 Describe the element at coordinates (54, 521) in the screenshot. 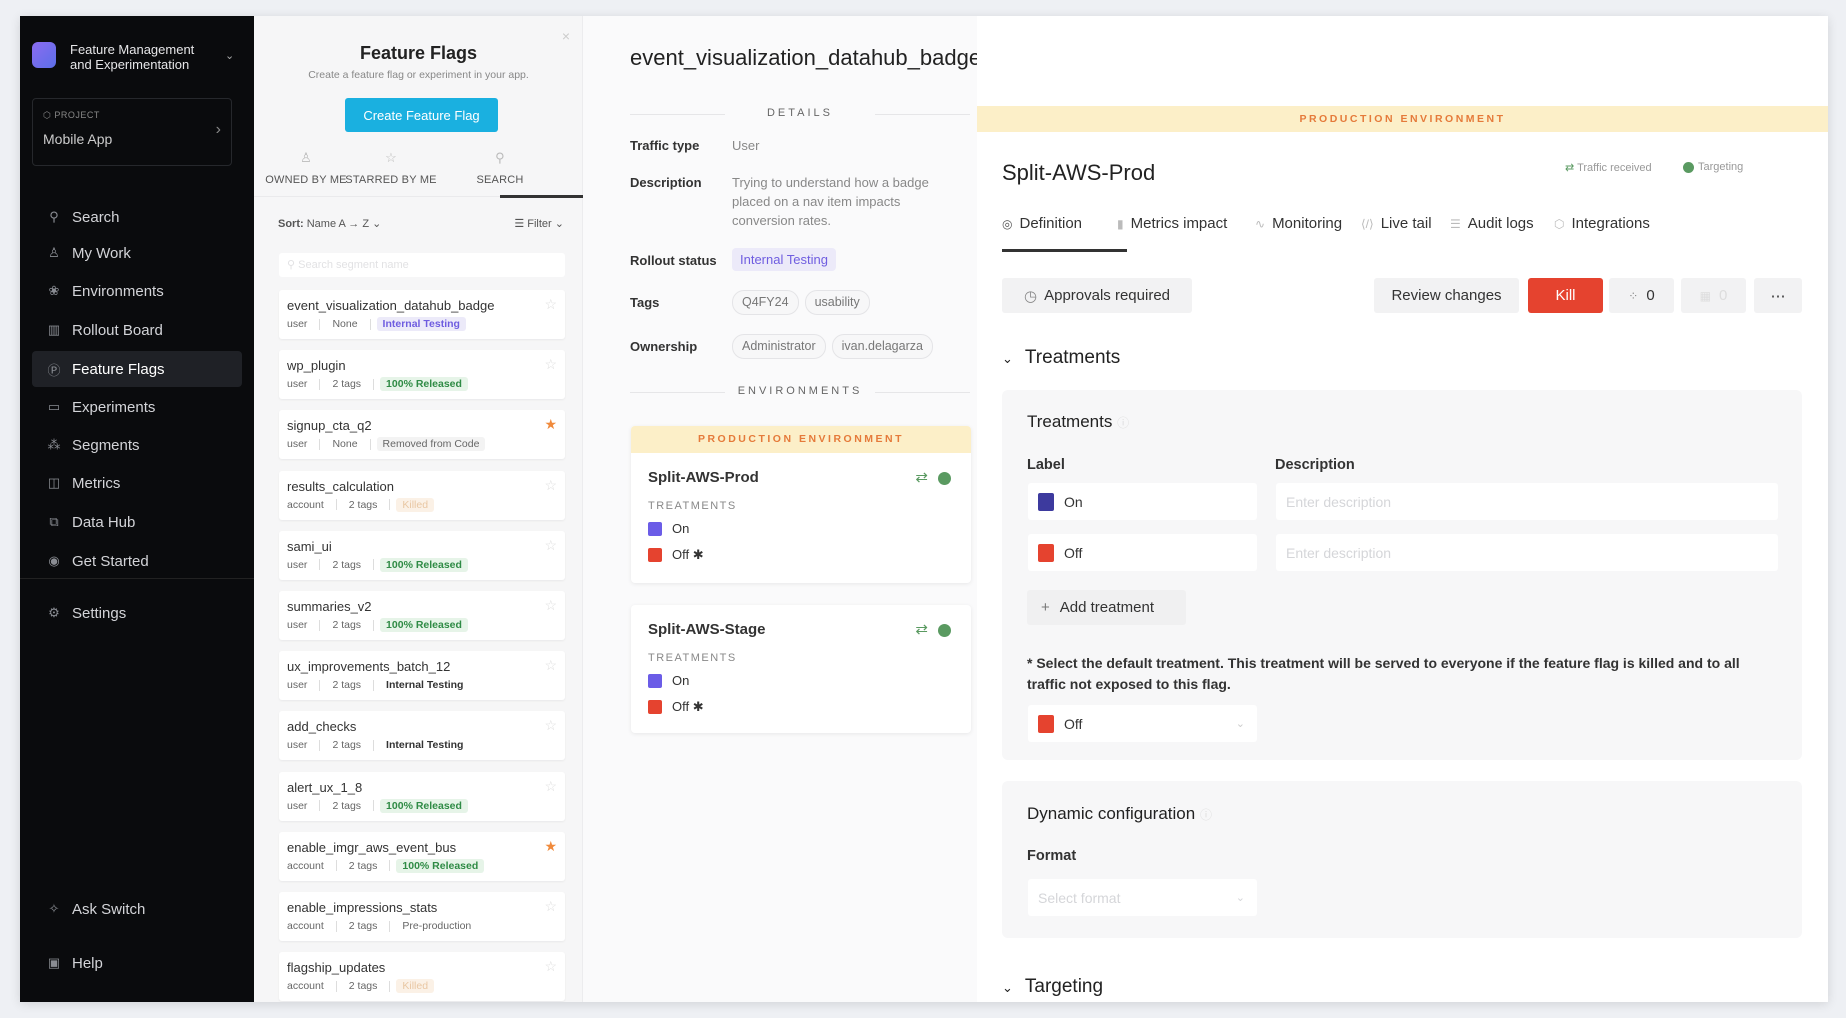

I see `data-hub-icon: ⧉` at that location.